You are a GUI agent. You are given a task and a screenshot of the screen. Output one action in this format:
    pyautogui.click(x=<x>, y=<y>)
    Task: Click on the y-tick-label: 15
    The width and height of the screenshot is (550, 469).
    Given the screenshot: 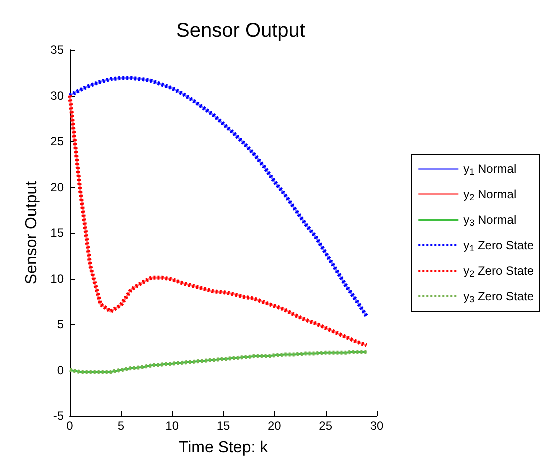 What is the action you would take?
    pyautogui.click(x=57, y=233)
    